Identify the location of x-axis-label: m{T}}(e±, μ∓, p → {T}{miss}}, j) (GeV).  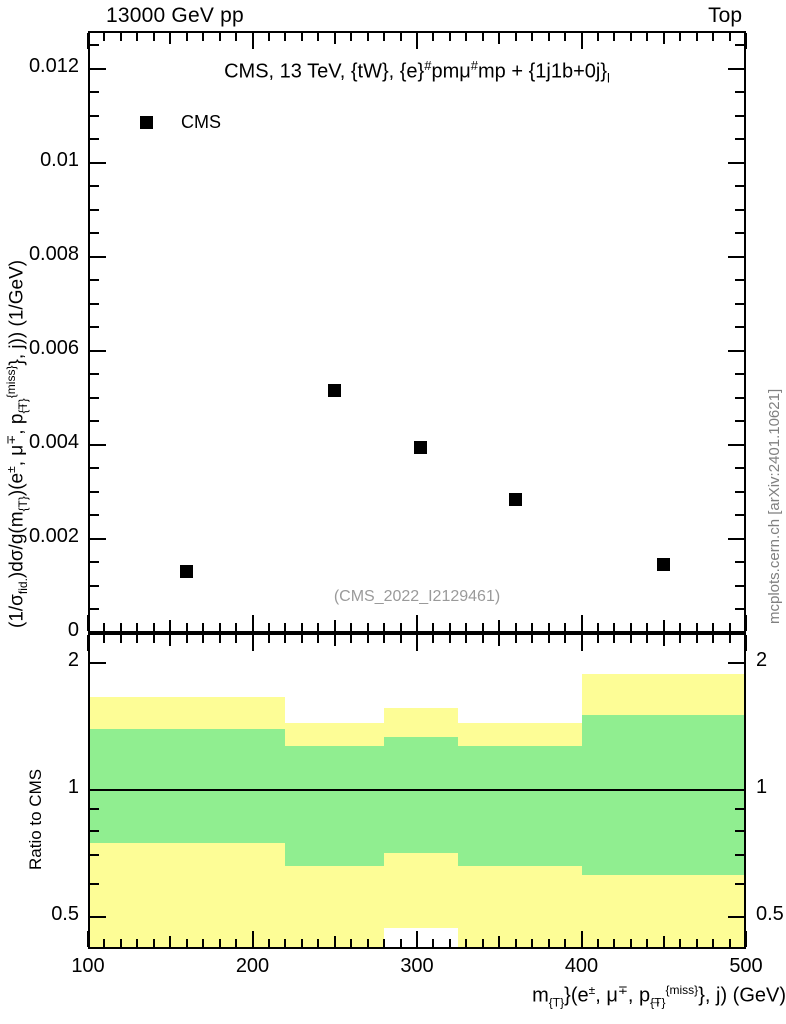
(659, 996).